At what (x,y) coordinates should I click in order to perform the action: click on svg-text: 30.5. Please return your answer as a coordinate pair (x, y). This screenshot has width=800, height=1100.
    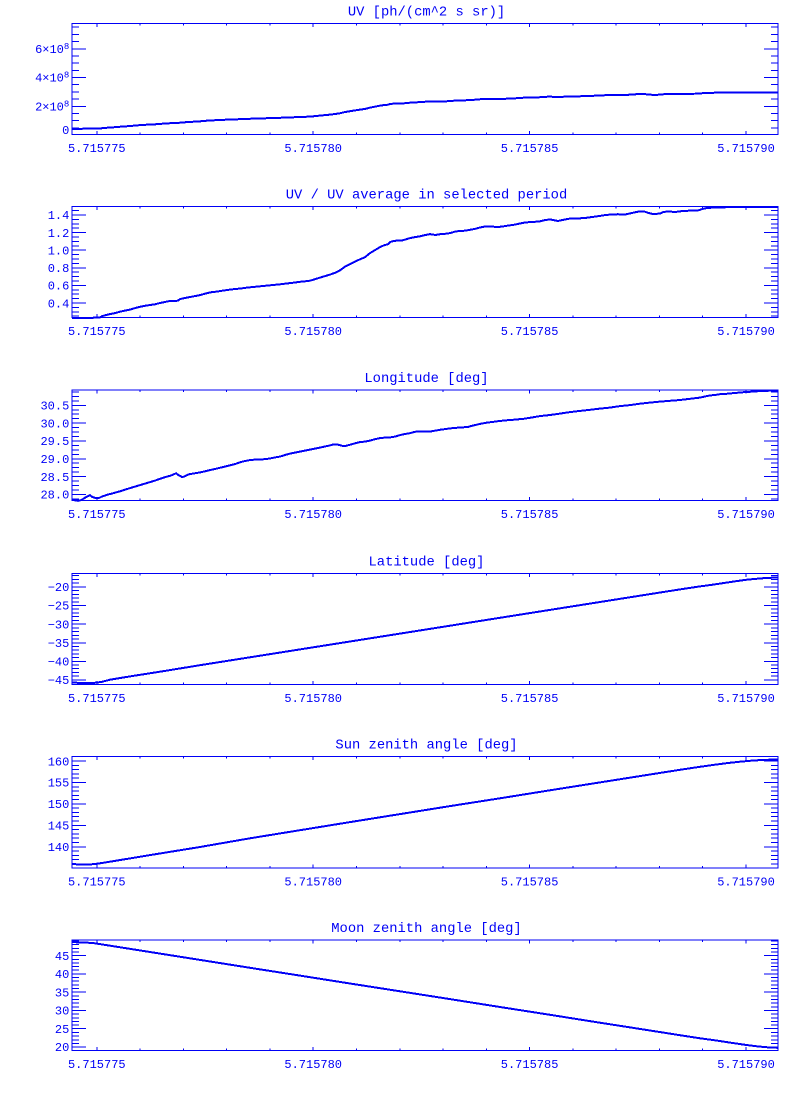
    Looking at the image, I should click on (54, 407).